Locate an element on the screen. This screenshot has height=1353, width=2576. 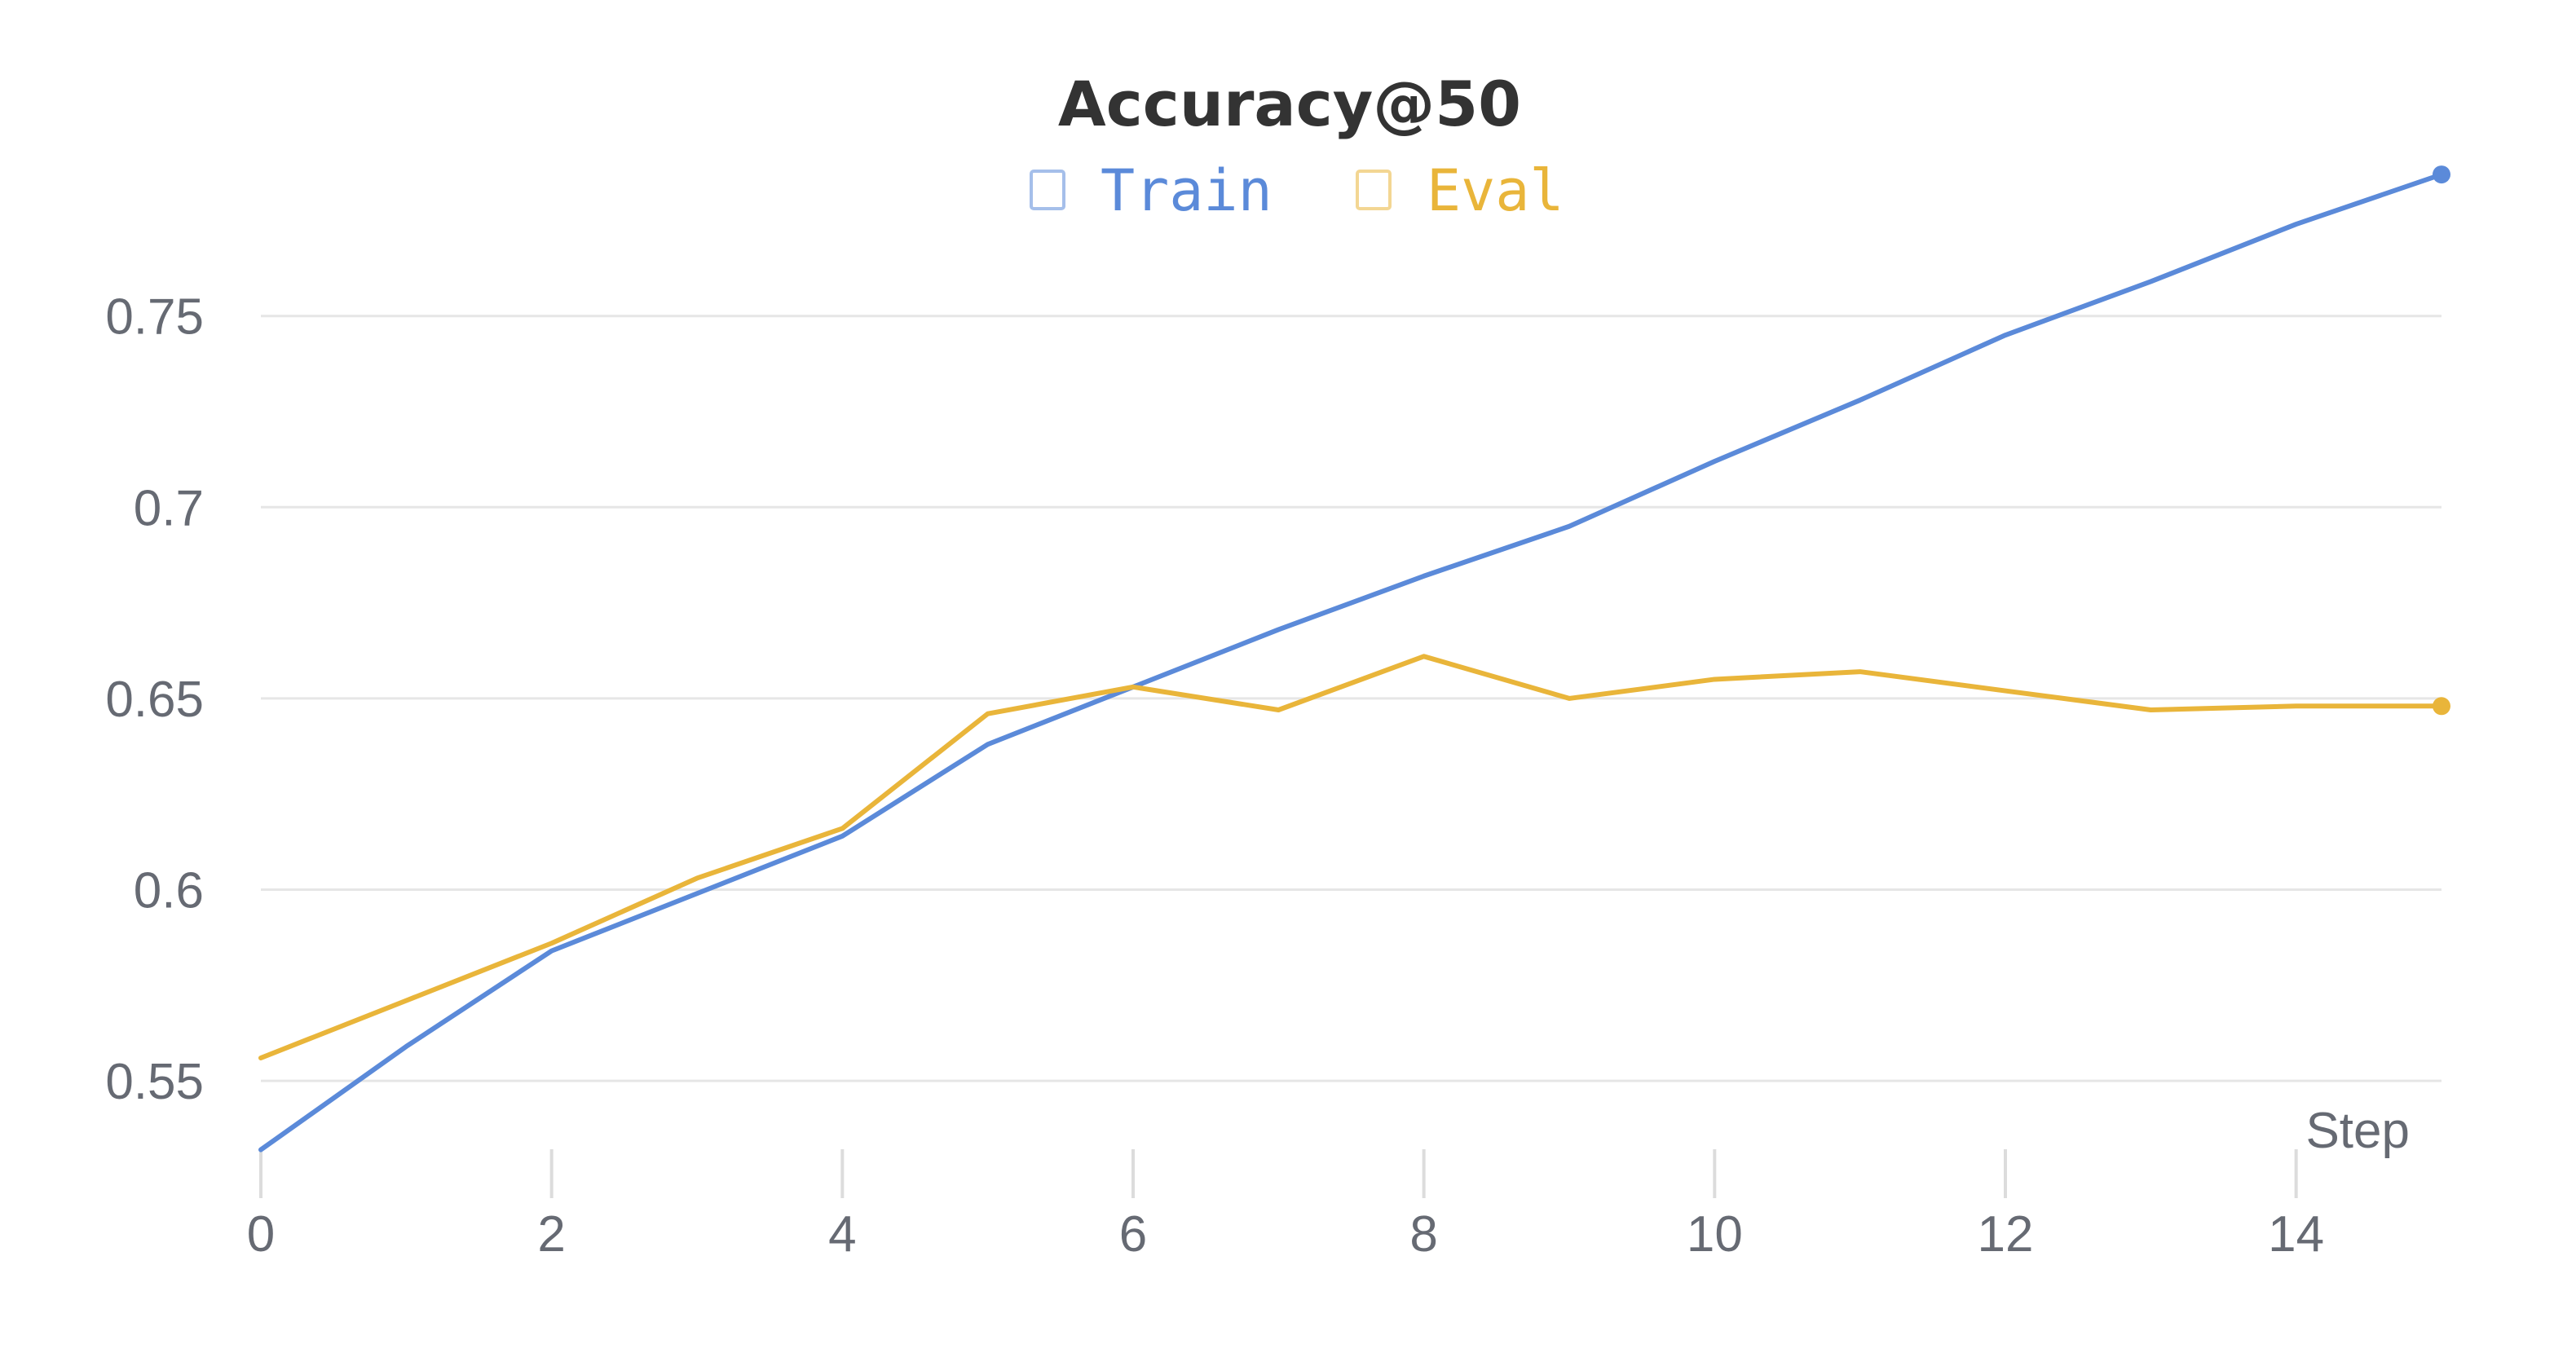
x-axis-label: Step is located at coordinates (2357, 1131).